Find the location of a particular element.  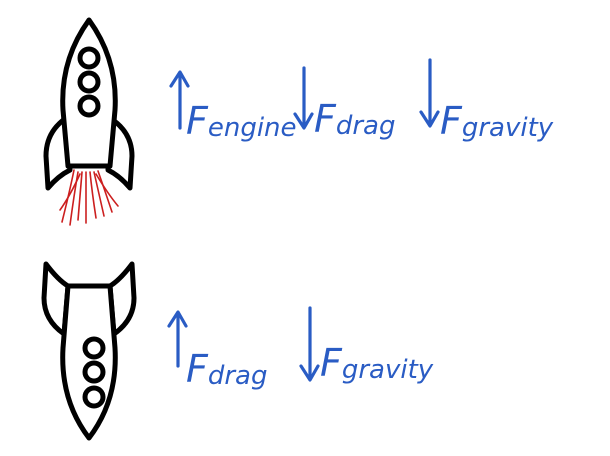

lower-force-drag: Fdrag is located at coordinates (217, 350).